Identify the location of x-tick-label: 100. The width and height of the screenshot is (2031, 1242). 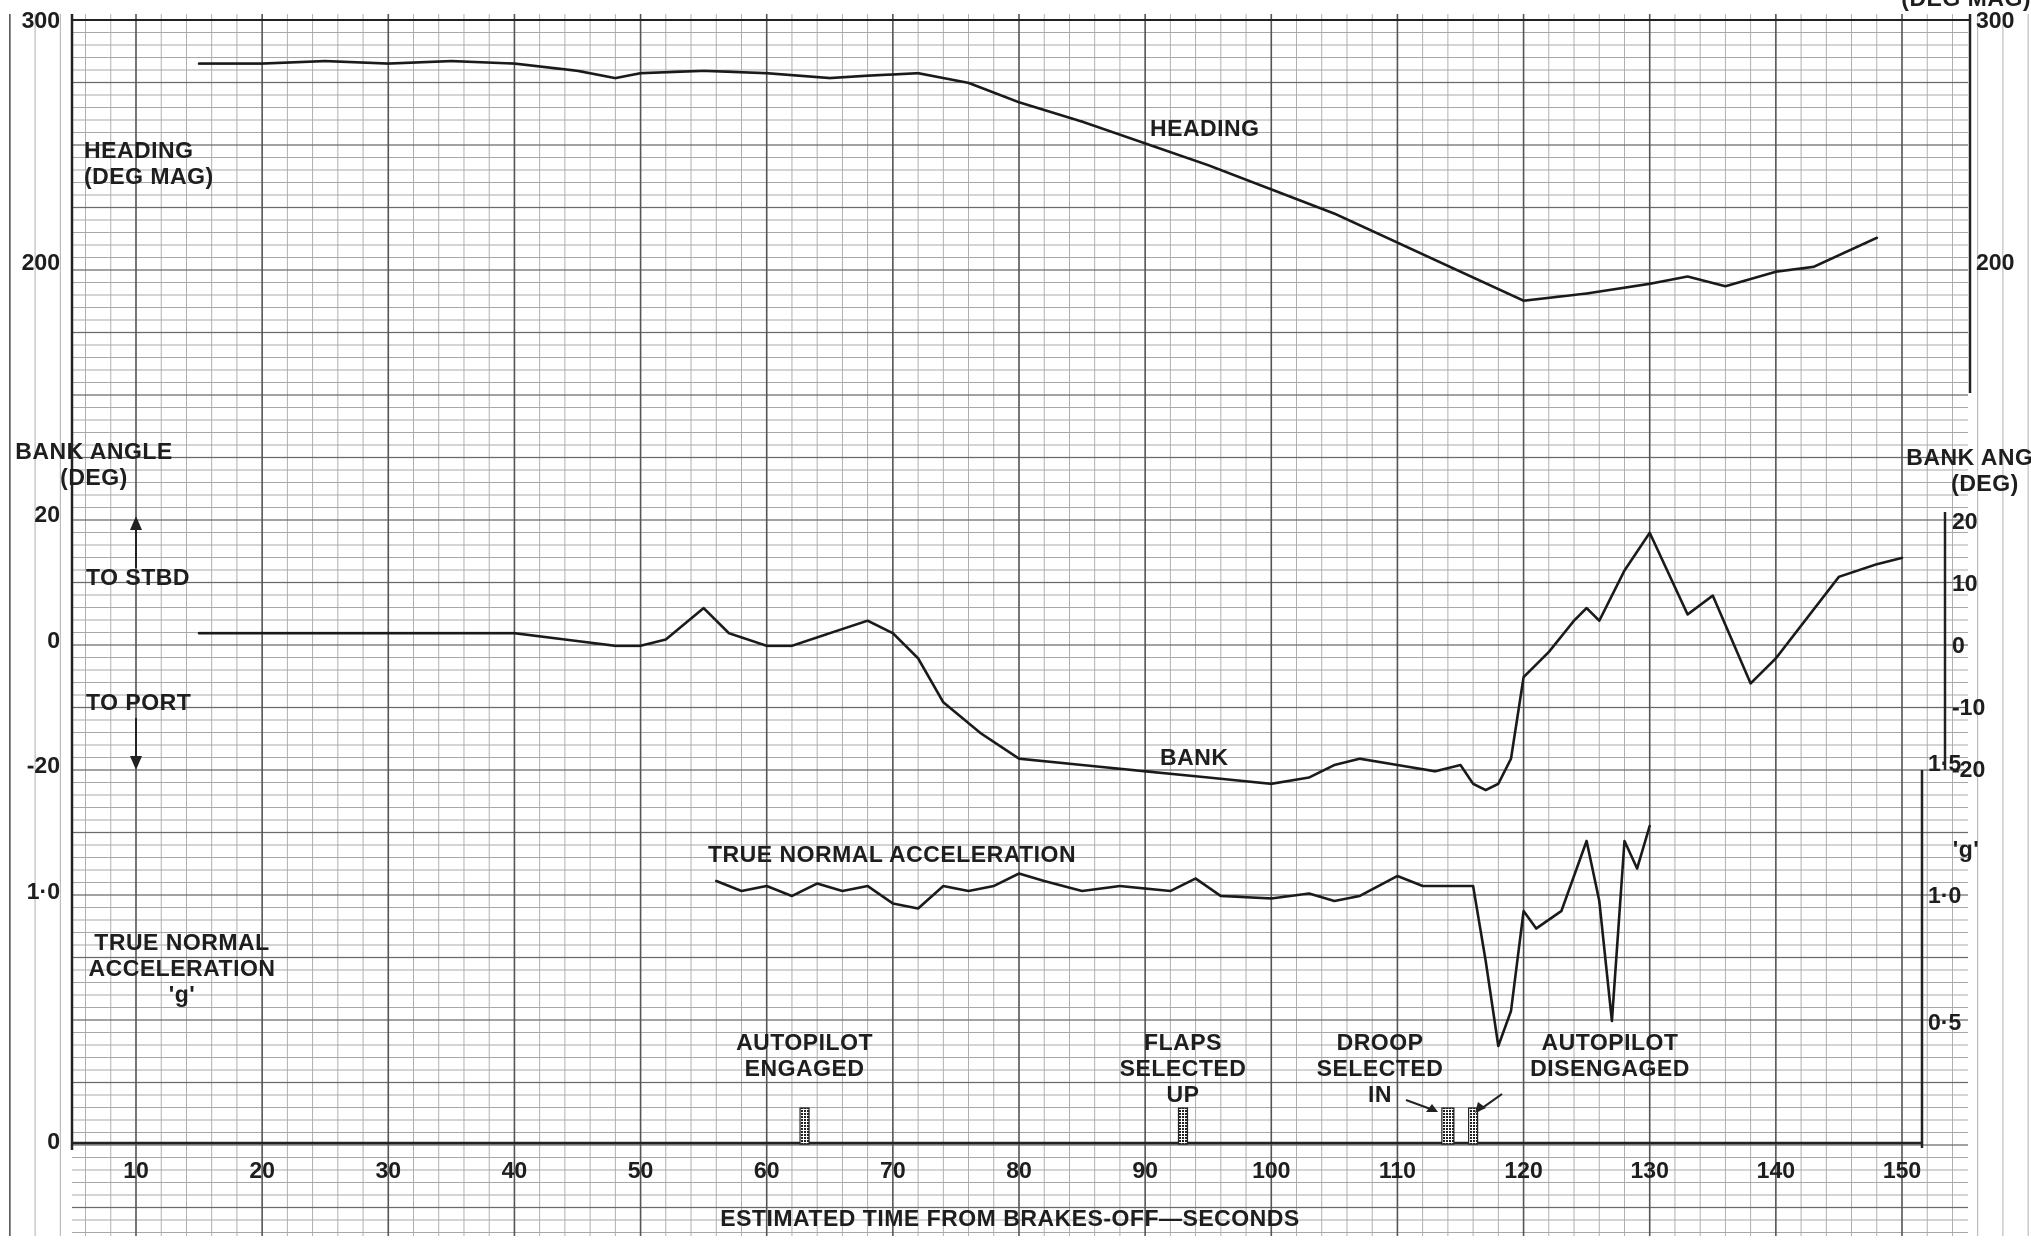
(1271, 1170).